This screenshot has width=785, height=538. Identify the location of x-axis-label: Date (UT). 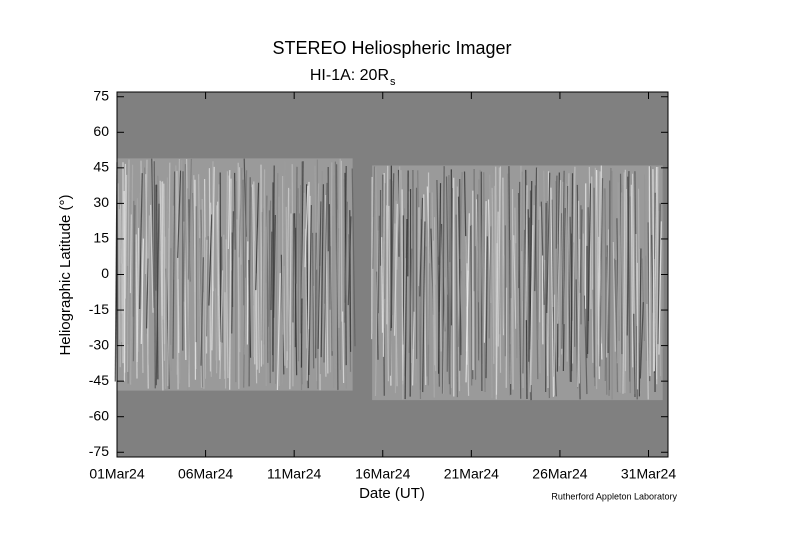
(392, 493).